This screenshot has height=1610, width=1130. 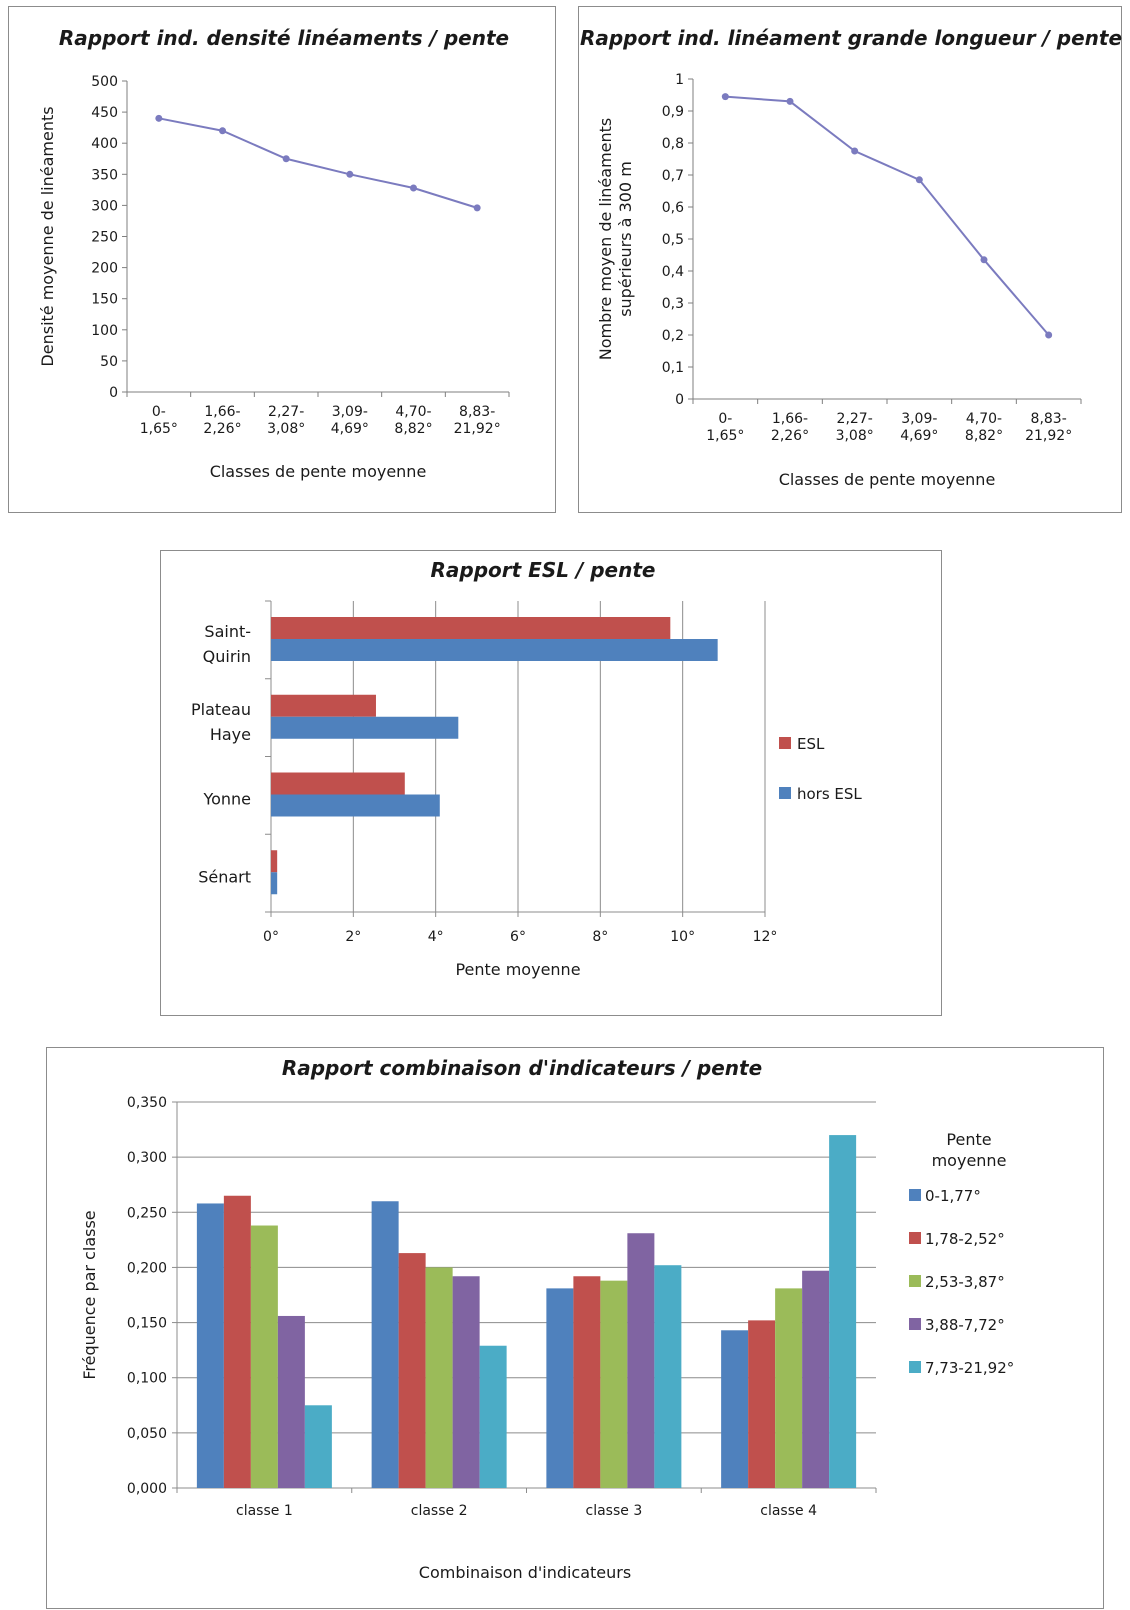 I want to click on y-tick-label: 0,9, so click(x=673, y=112).